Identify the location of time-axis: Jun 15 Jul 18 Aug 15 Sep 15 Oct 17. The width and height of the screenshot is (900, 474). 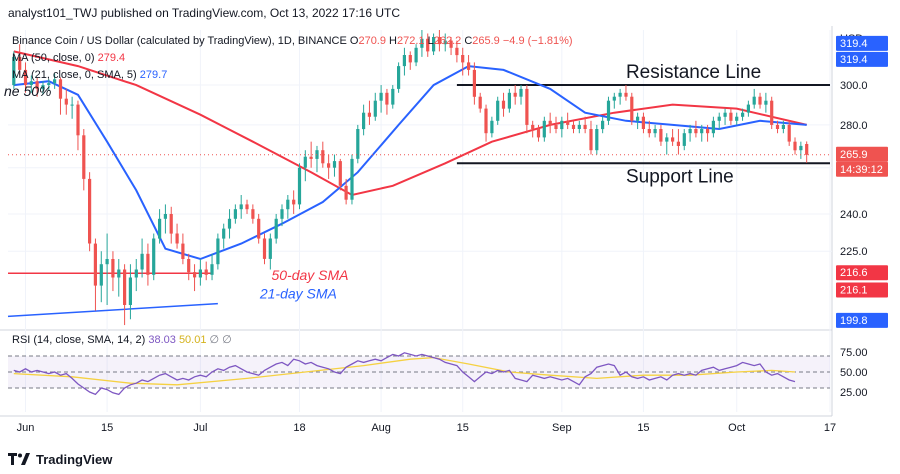
(427, 428).